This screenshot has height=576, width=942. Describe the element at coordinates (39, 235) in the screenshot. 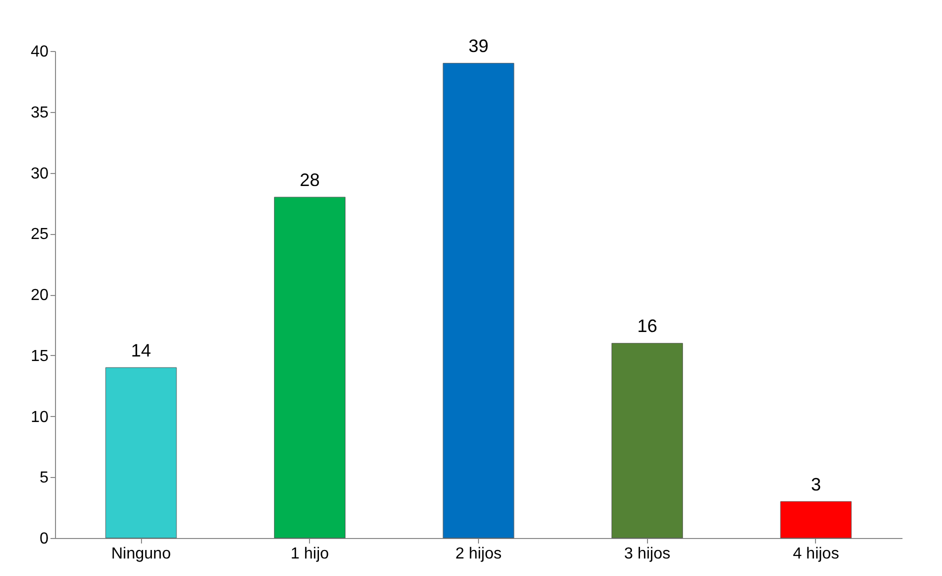

I see `y-tick-label: 25` at that location.